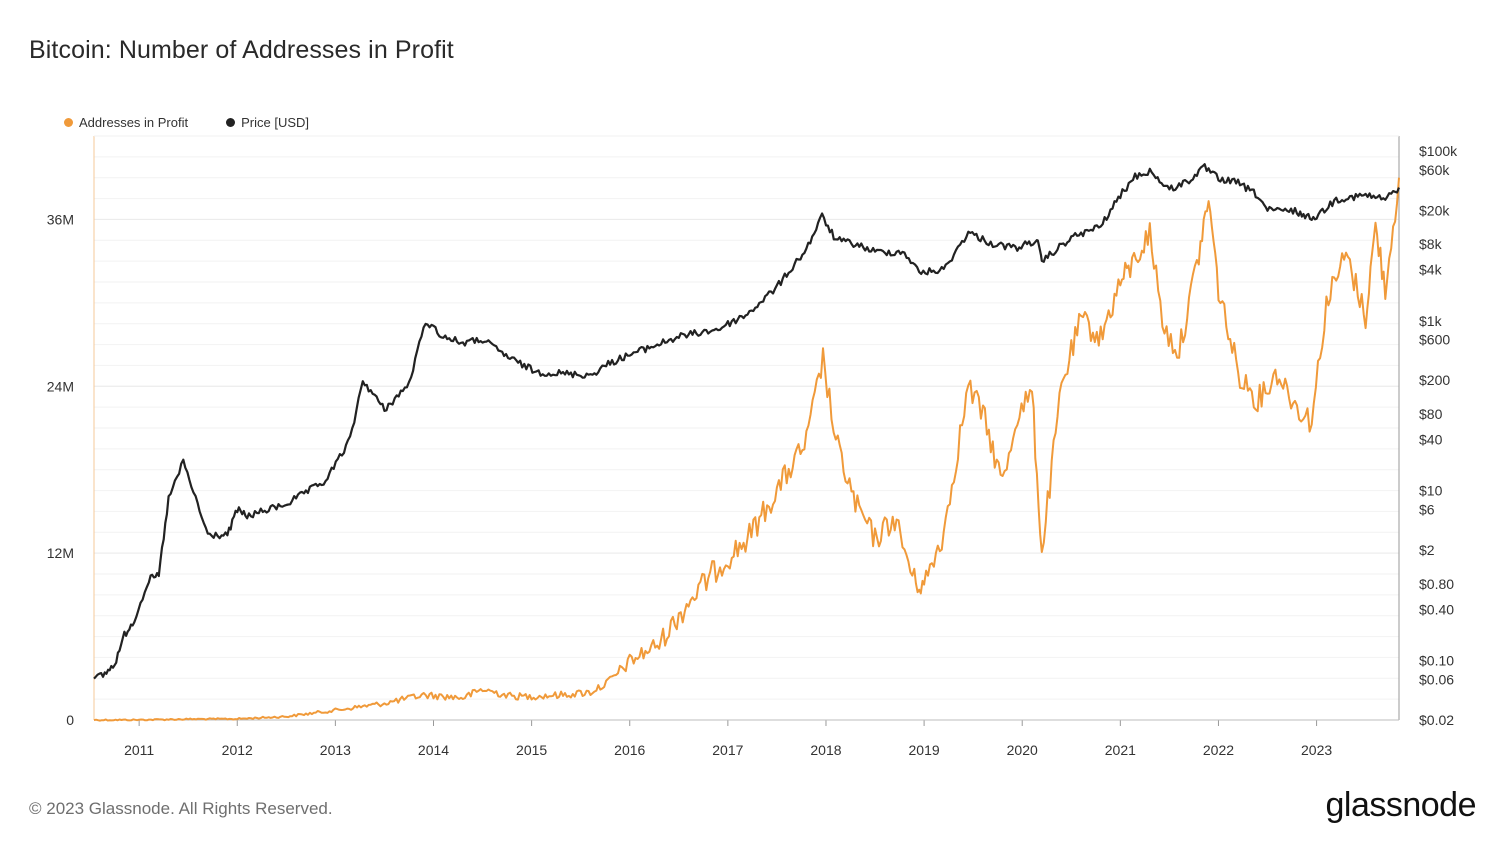 This screenshot has width=1506, height=842. Describe the element at coordinates (1436, 679) in the screenshot. I see `y-right-tick-label: $0.06` at that location.